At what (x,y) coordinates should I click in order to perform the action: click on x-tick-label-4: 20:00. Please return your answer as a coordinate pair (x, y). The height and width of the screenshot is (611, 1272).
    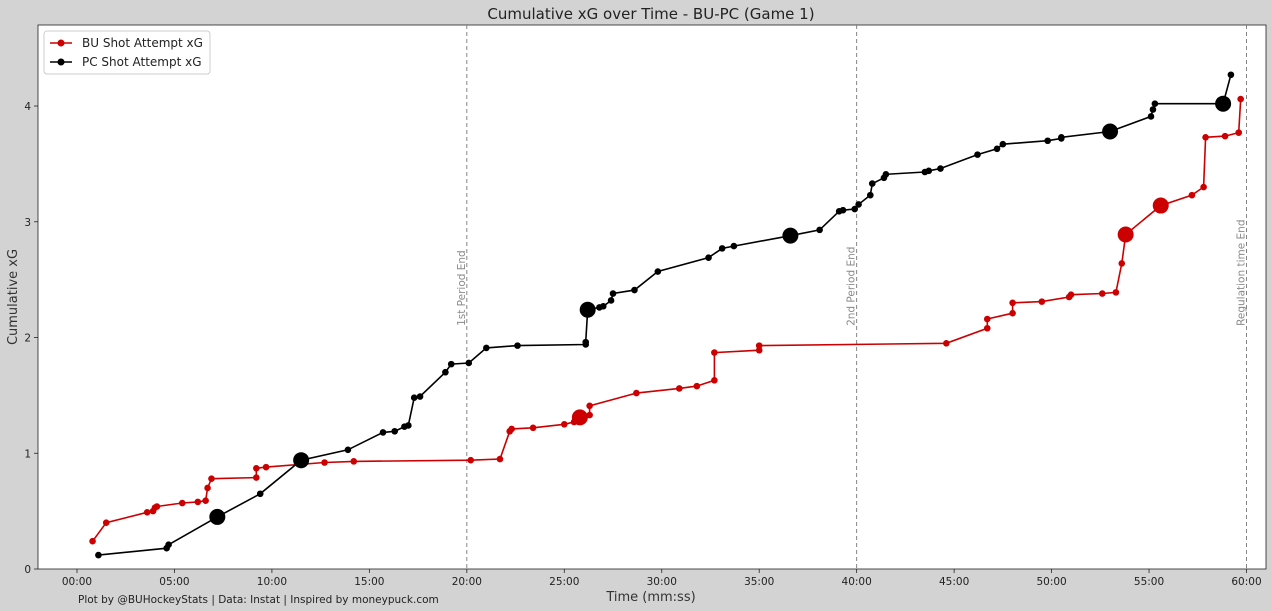
    Looking at the image, I should click on (467, 582).